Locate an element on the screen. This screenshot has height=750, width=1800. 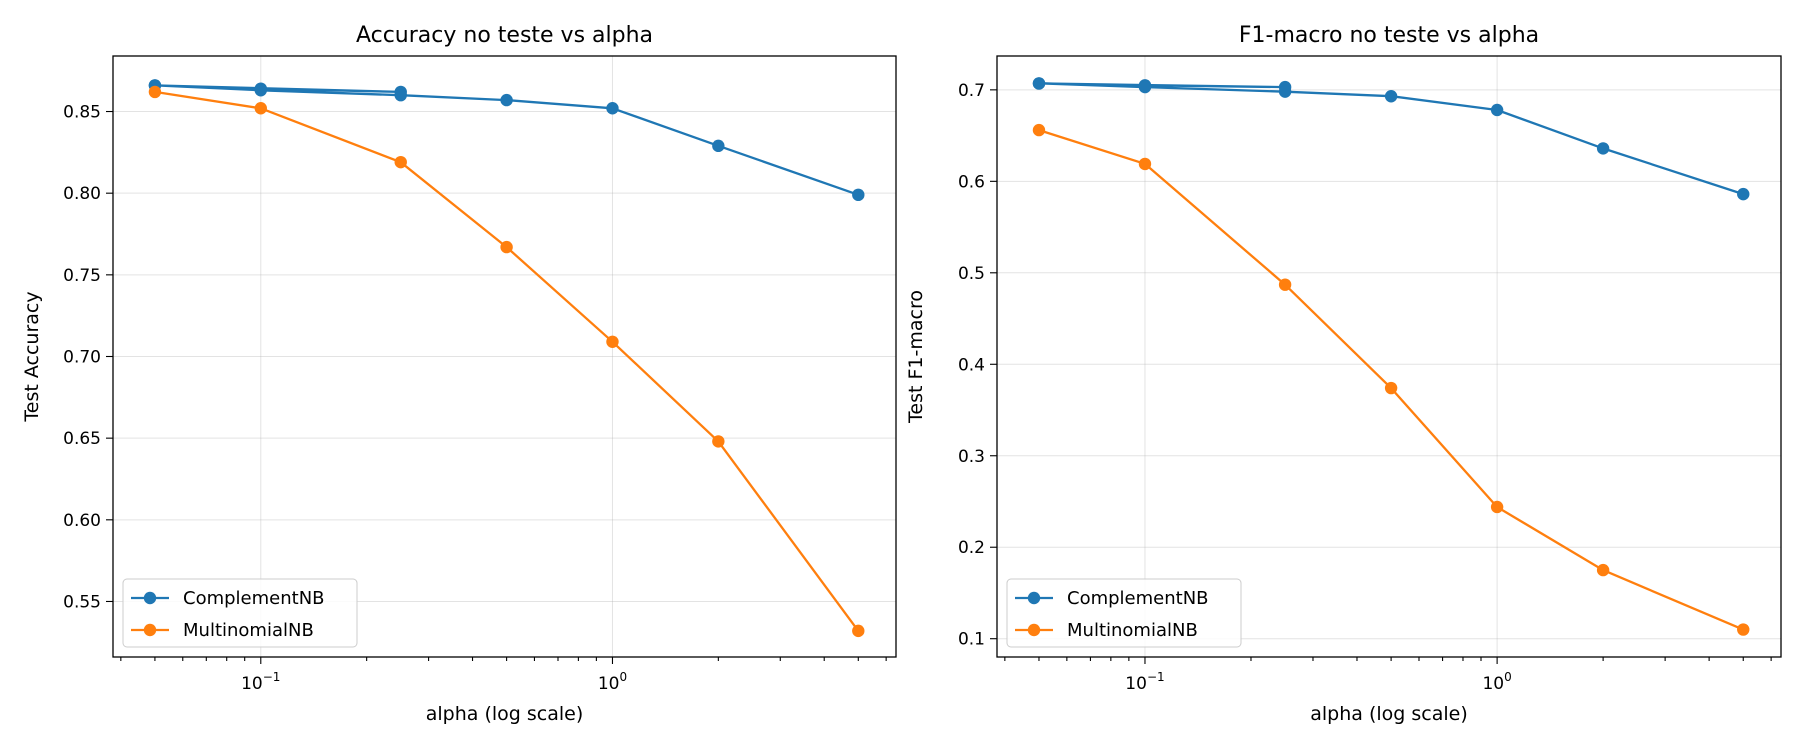
chart-title: F1-macro no teste vs alpha is located at coordinates (1389, 35).